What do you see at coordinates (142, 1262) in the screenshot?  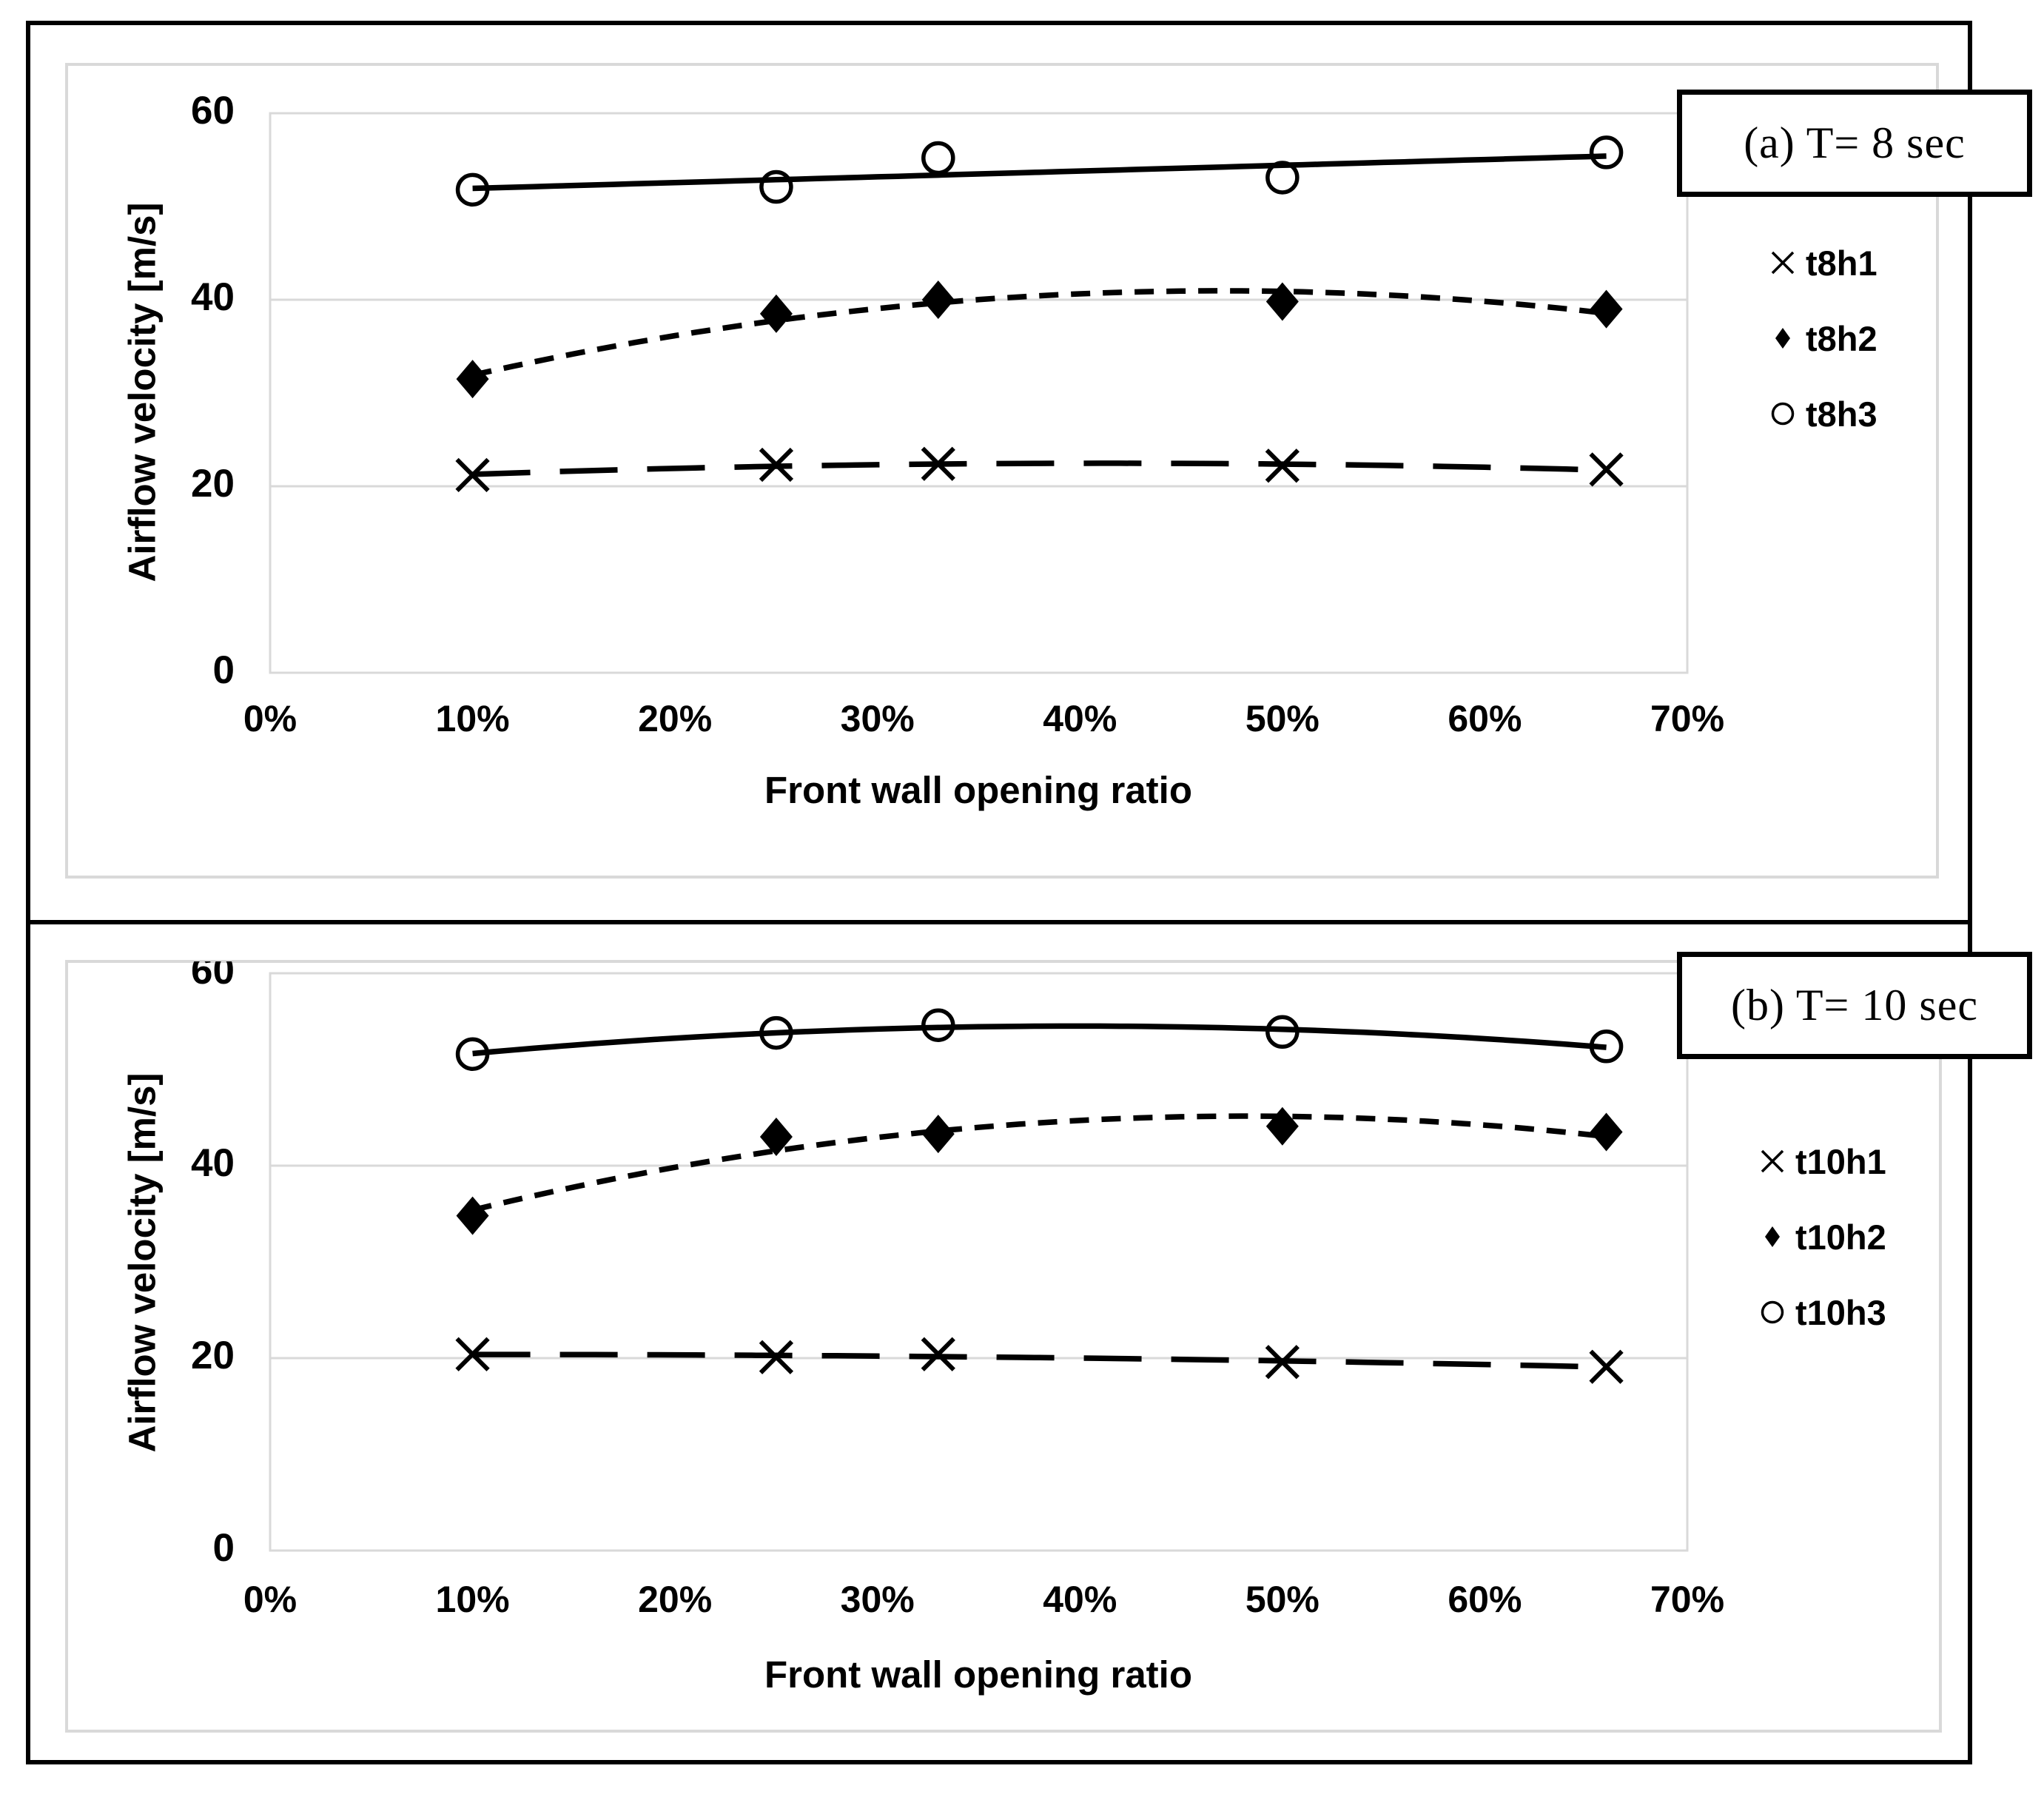 I see `y-axis-title-b: Airflow velocity [m/s]` at bounding box center [142, 1262].